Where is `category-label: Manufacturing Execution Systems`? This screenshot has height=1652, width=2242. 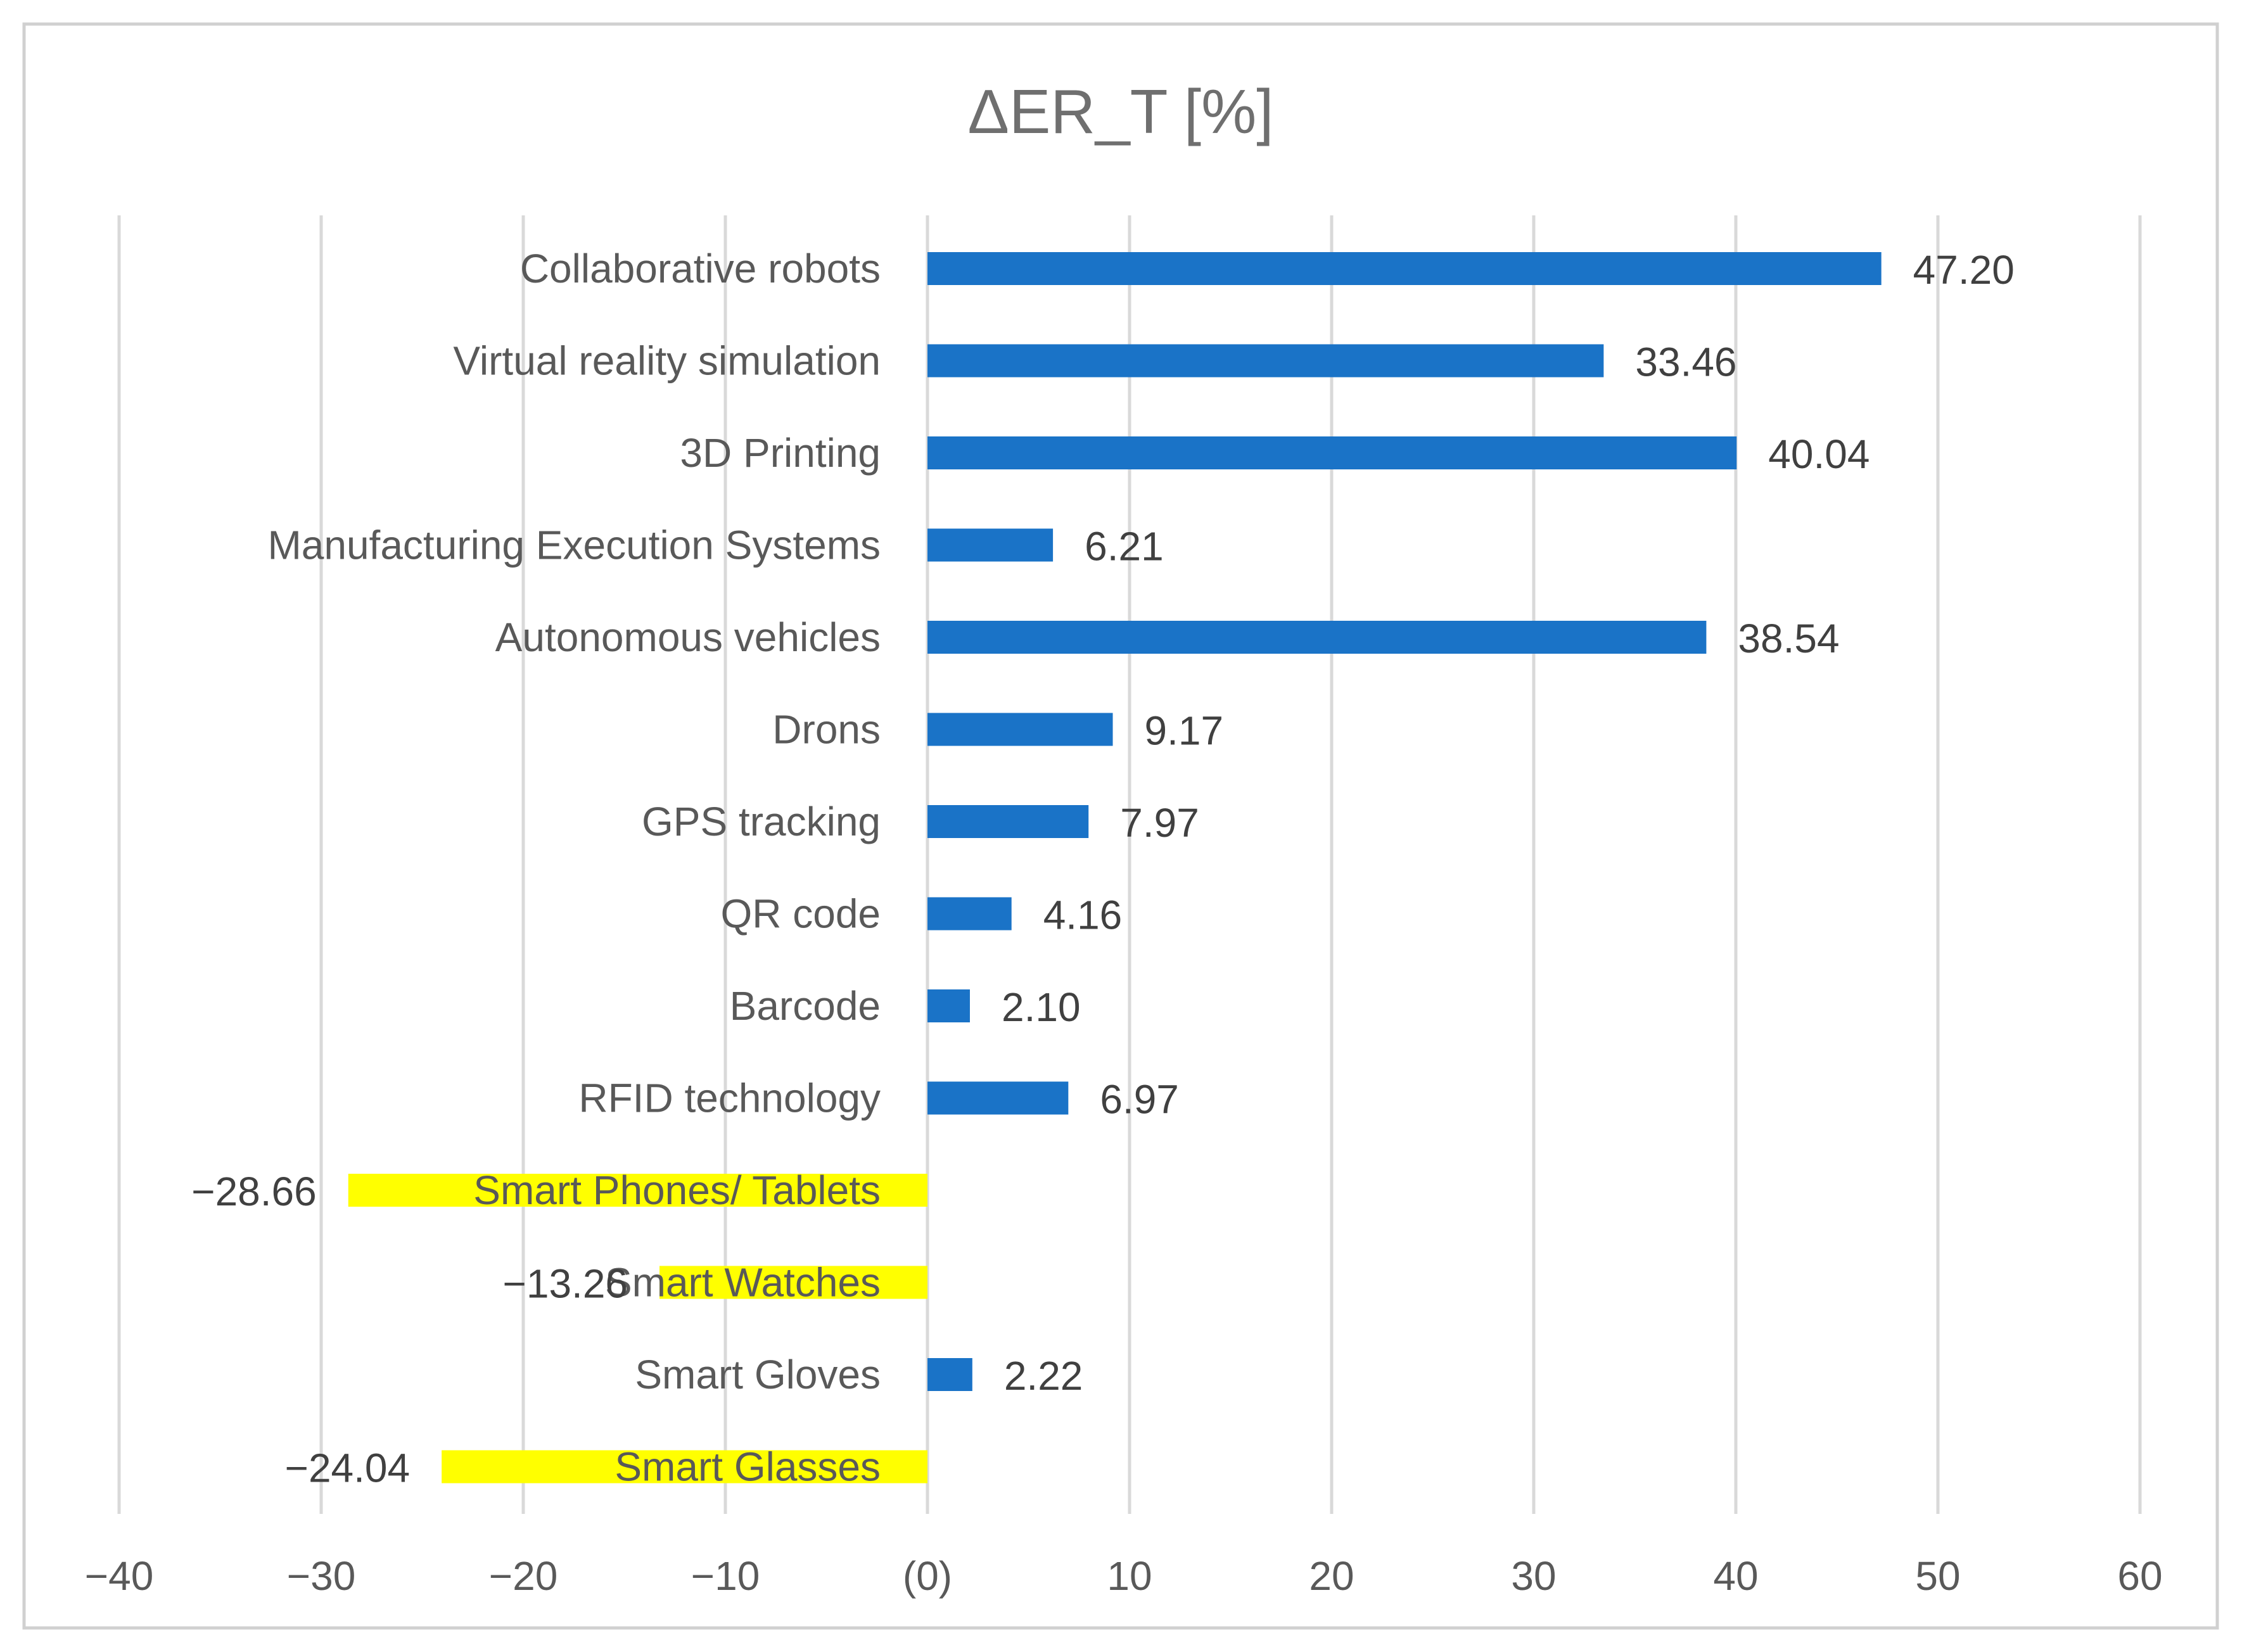 category-label: Manufacturing Execution Systems is located at coordinates (574, 545).